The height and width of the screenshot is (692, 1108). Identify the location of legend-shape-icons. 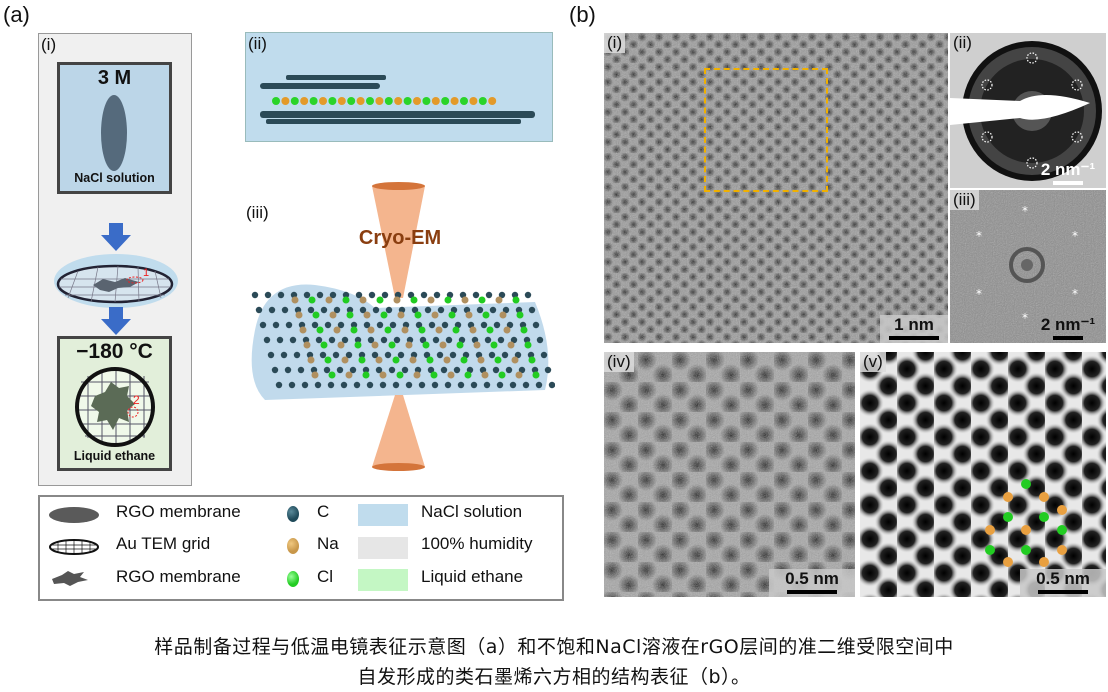
(74, 546).